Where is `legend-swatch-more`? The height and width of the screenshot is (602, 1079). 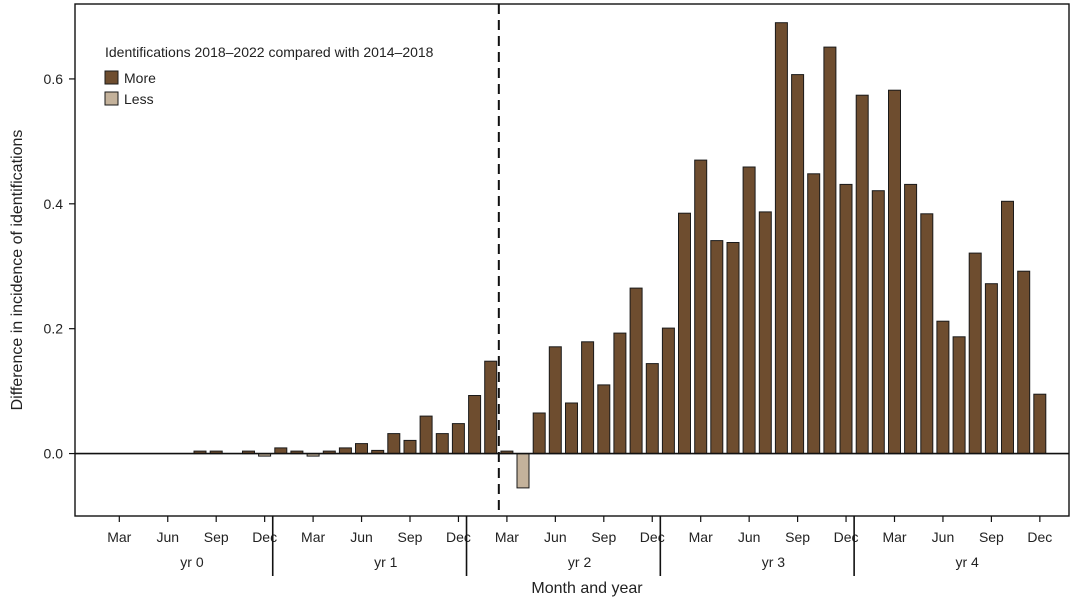
legend-swatch-more is located at coordinates (111, 77).